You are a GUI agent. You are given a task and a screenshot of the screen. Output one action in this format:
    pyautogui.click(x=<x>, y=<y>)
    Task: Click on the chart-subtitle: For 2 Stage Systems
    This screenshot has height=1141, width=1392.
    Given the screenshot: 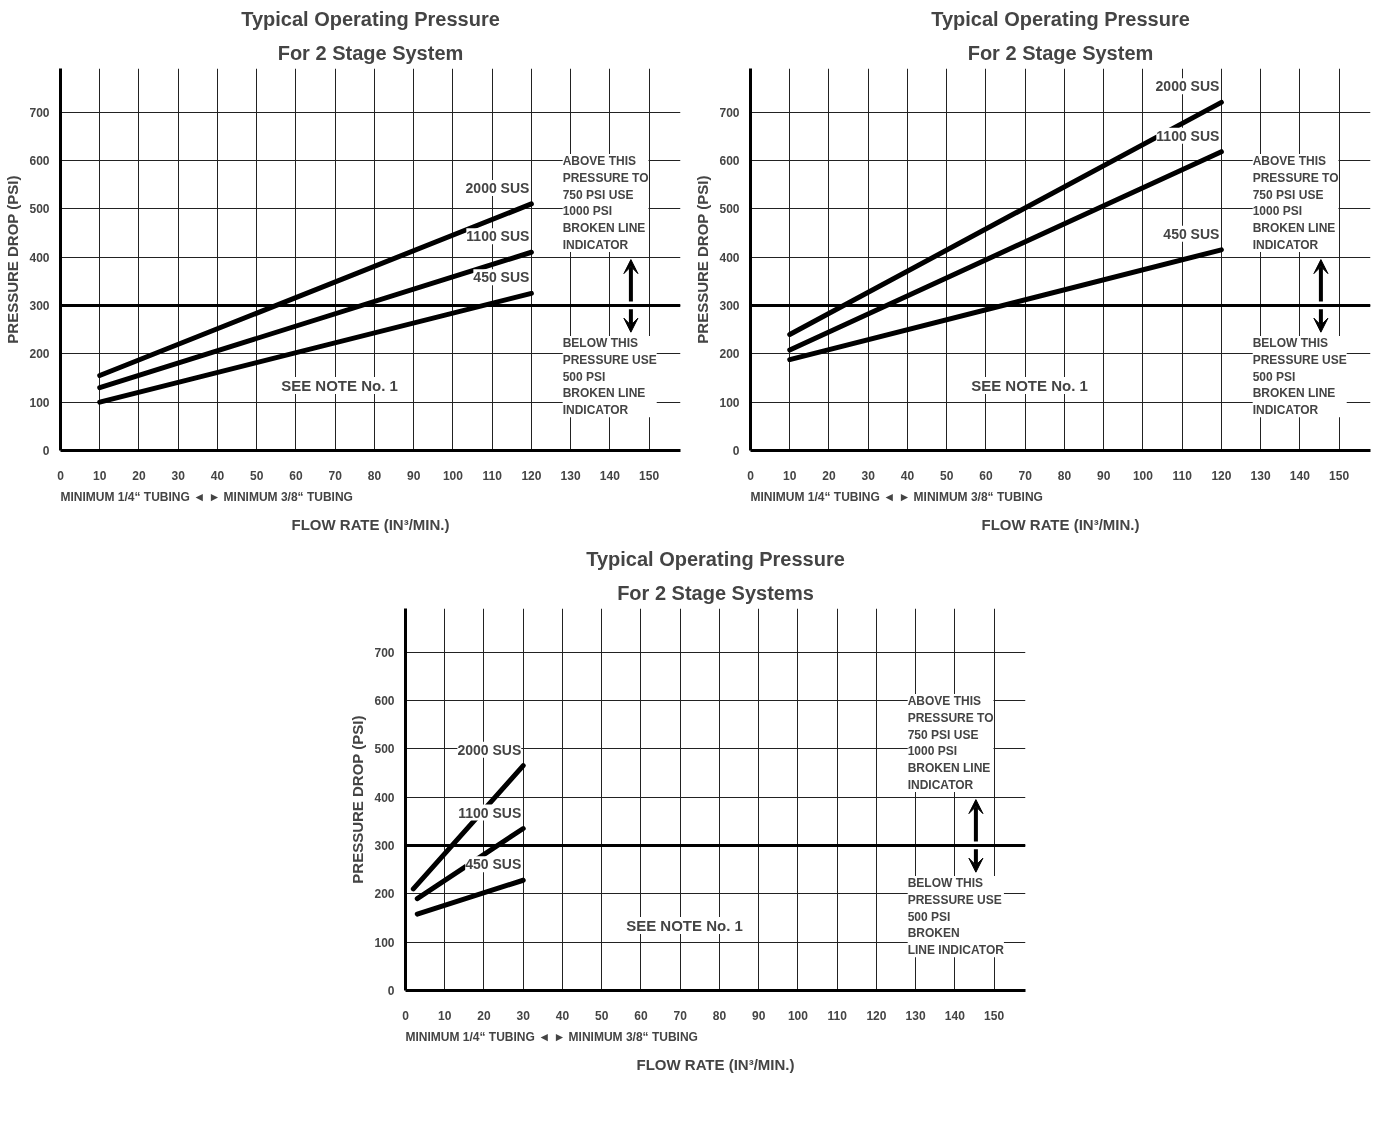 What is the action you would take?
    pyautogui.click(x=715, y=592)
    